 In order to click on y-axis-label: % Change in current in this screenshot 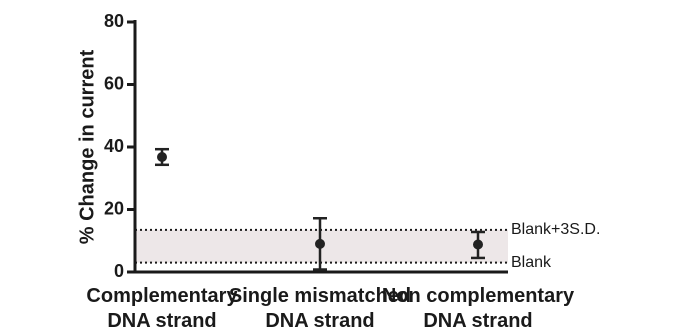, I will do `click(87, 146)`.